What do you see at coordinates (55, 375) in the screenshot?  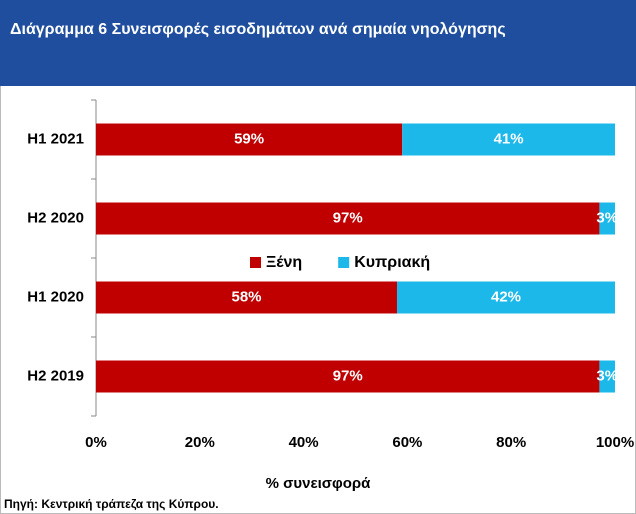 I see `y-tick-label: H2 2019` at bounding box center [55, 375].